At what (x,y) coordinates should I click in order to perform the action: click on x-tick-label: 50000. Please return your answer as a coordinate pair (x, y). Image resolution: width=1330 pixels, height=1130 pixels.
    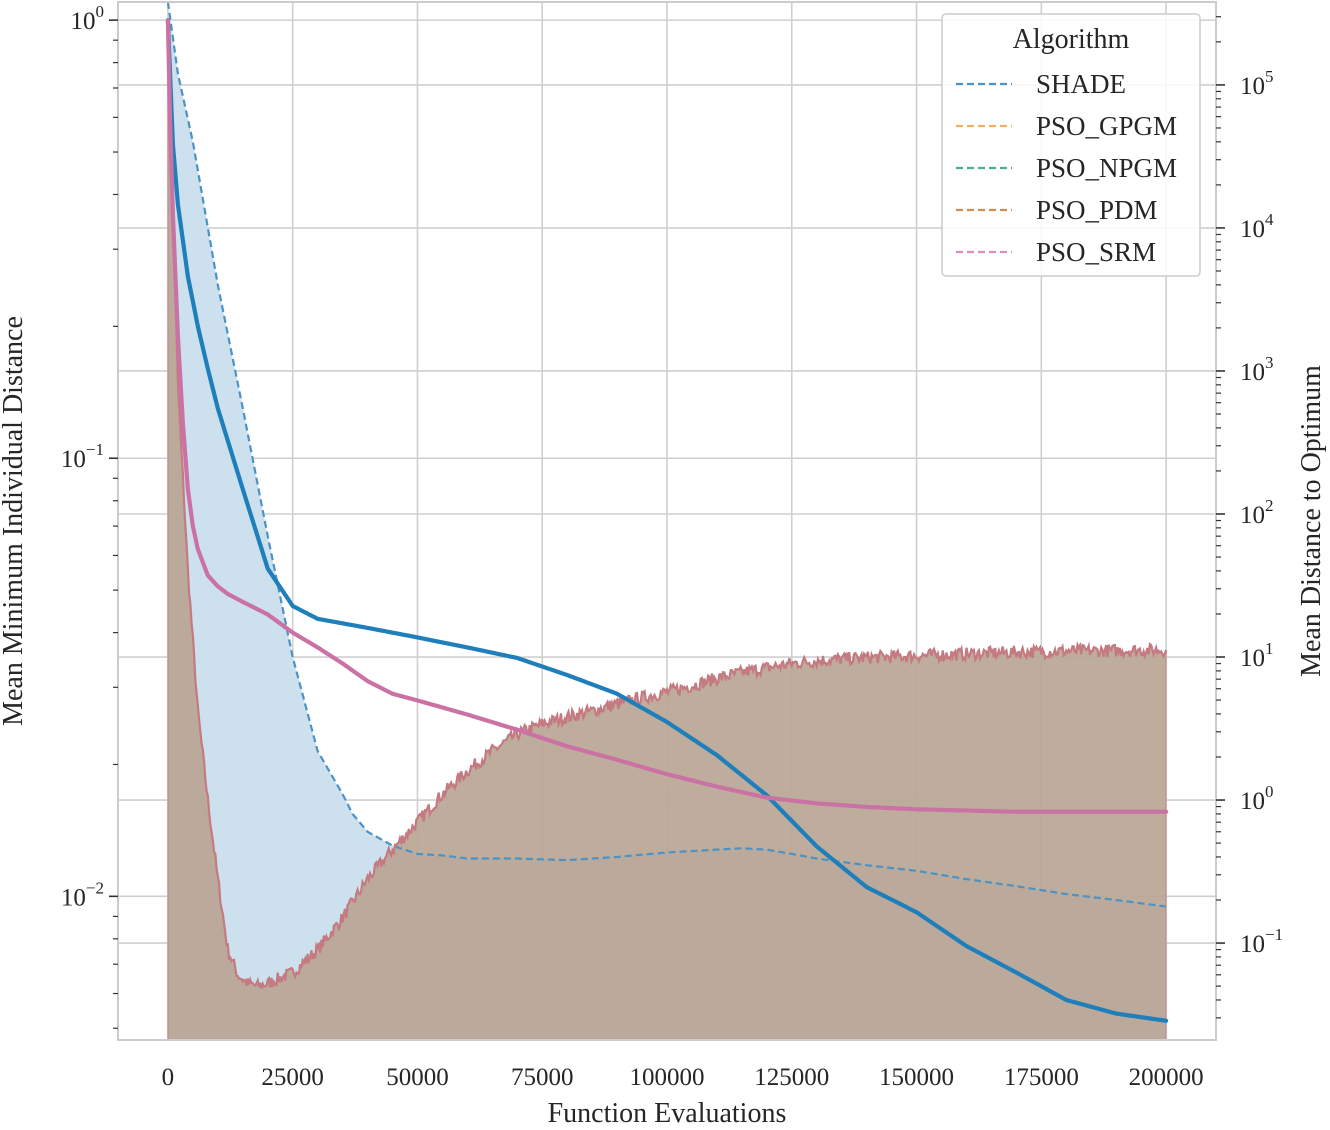
    Looking at the image, I should click on (417, 1077).